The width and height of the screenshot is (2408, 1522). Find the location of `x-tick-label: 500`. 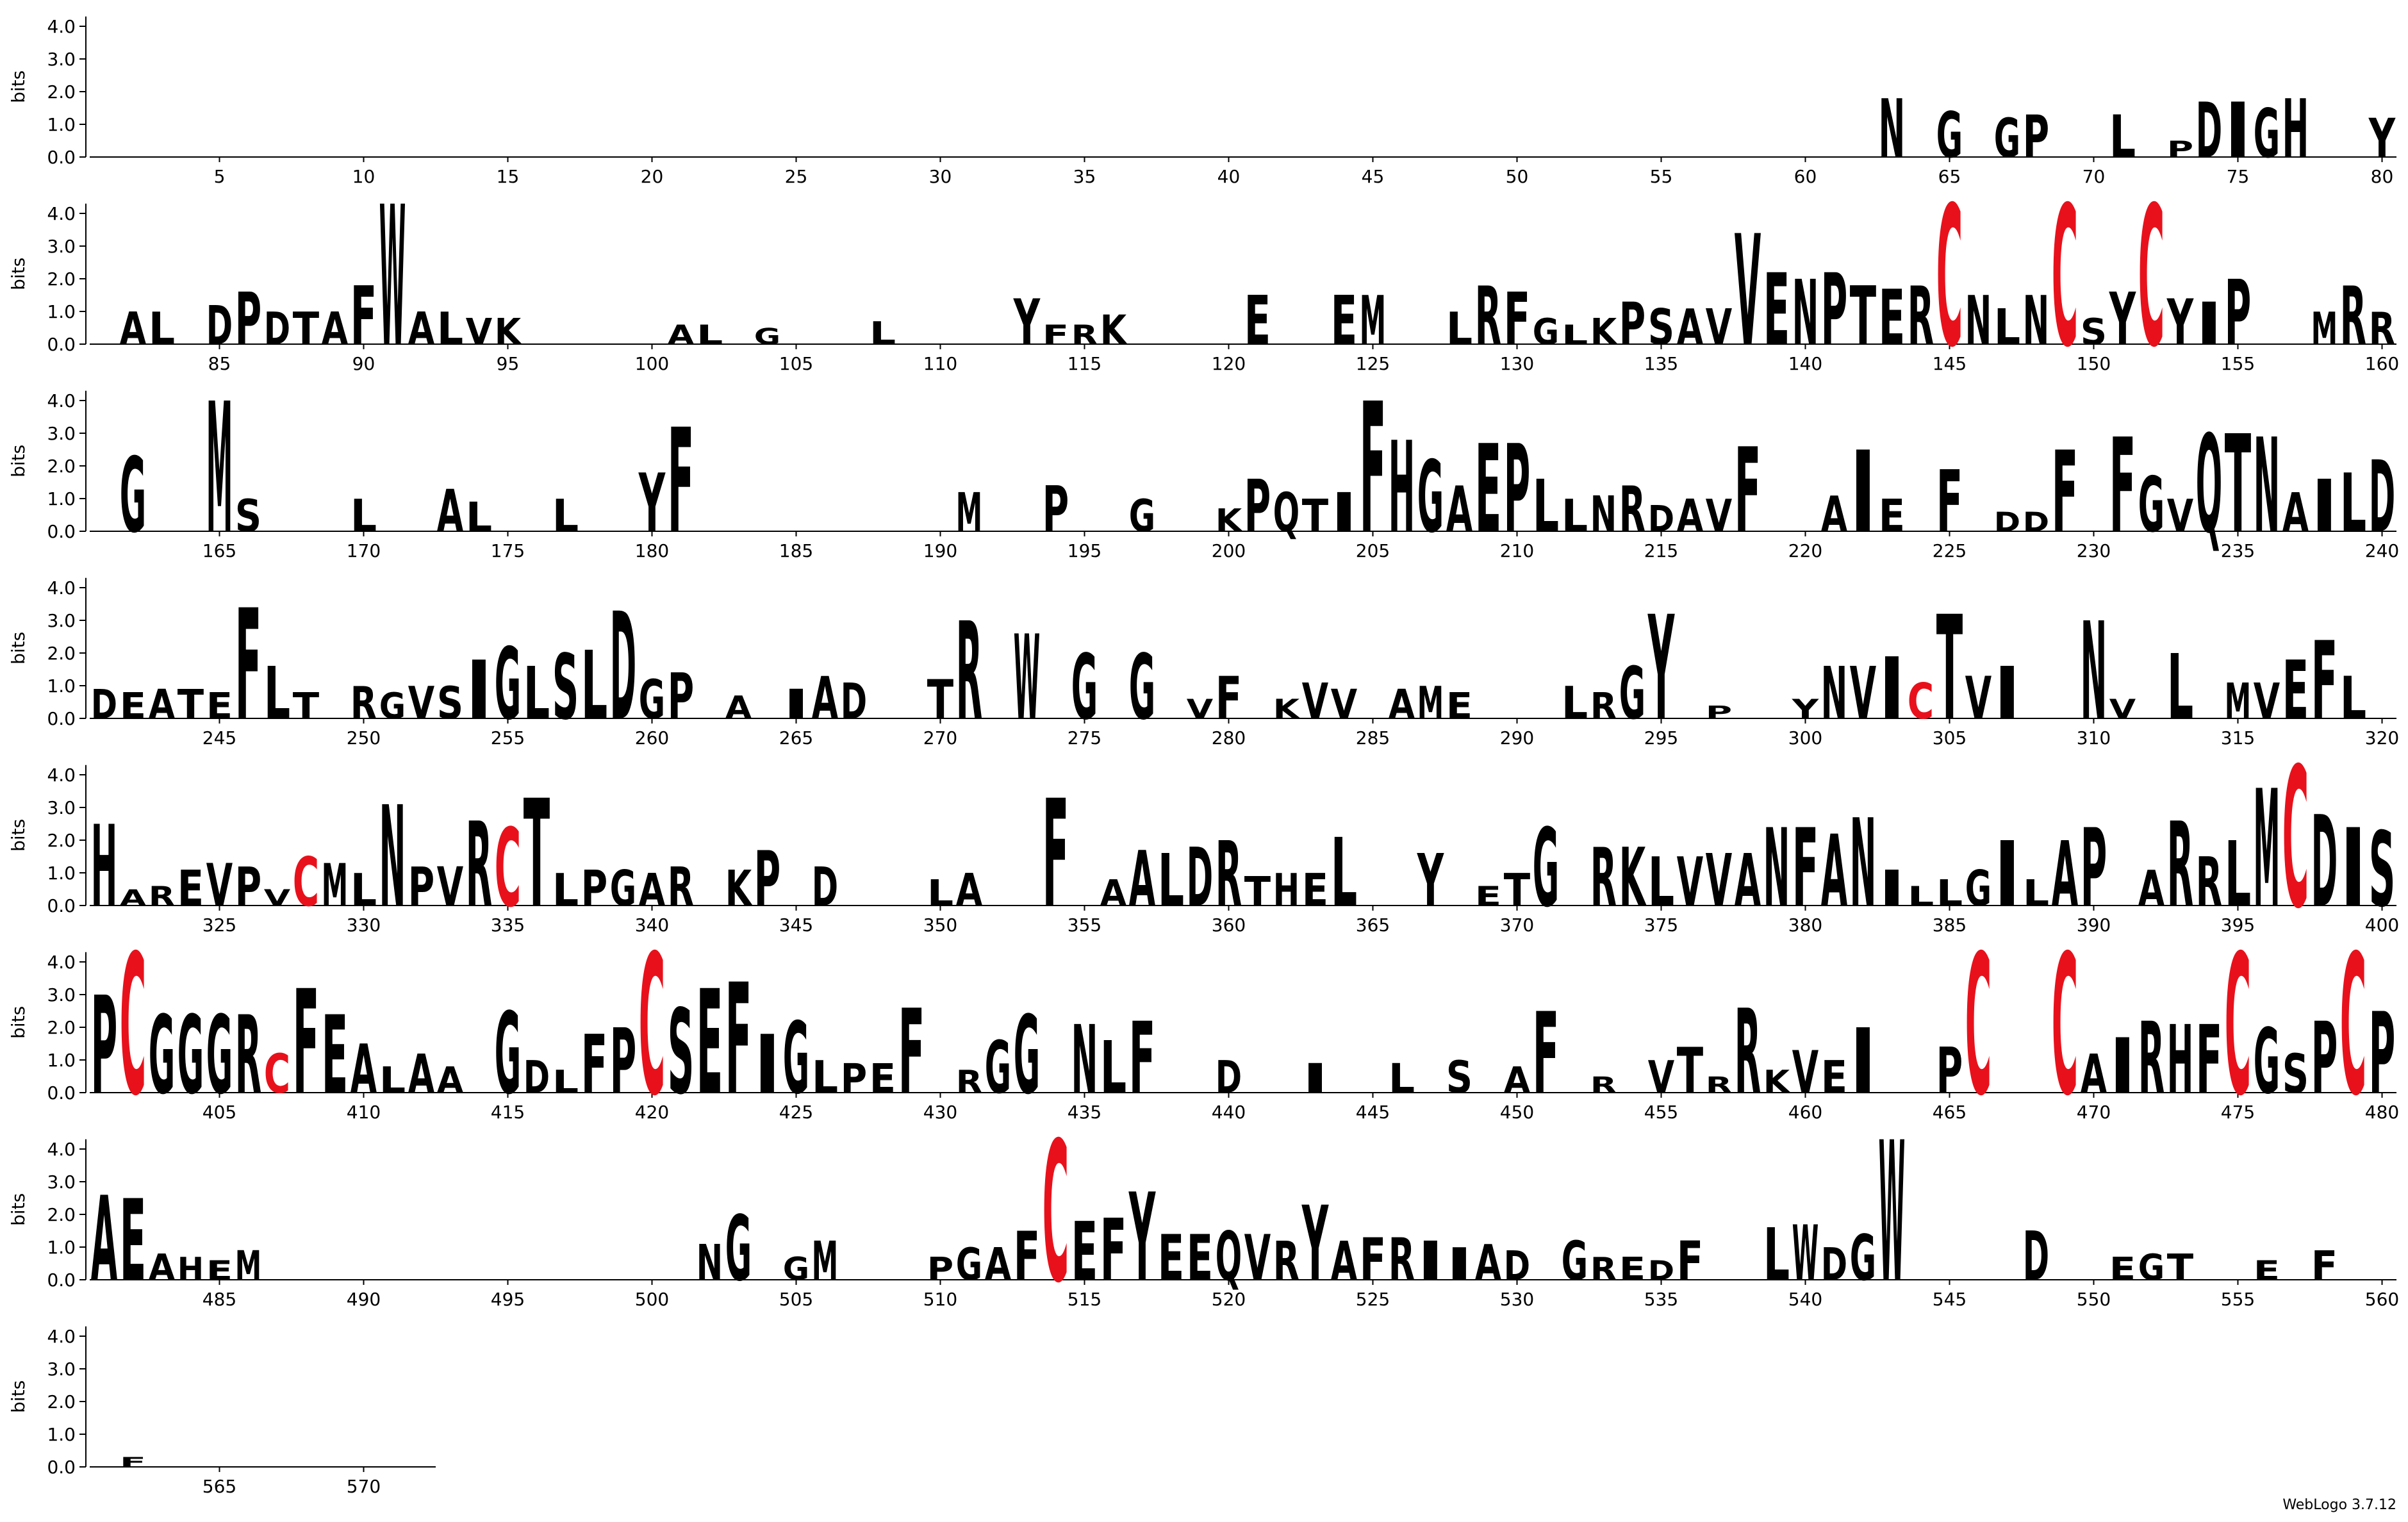

x-tick-label: 500 is located at coordinates (652, 1299).